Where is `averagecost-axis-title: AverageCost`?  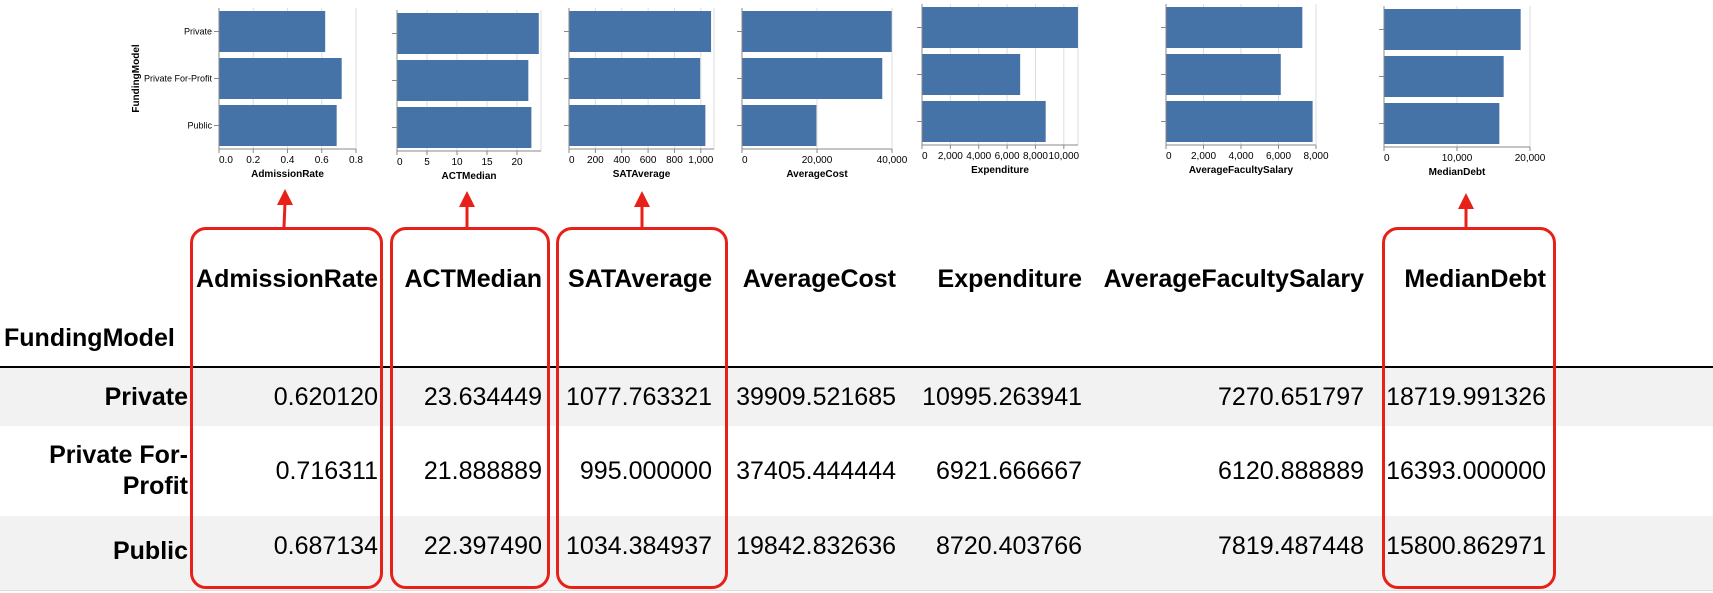
averagecost-axis-title: AverageCost is located at coordinates (817, 174).